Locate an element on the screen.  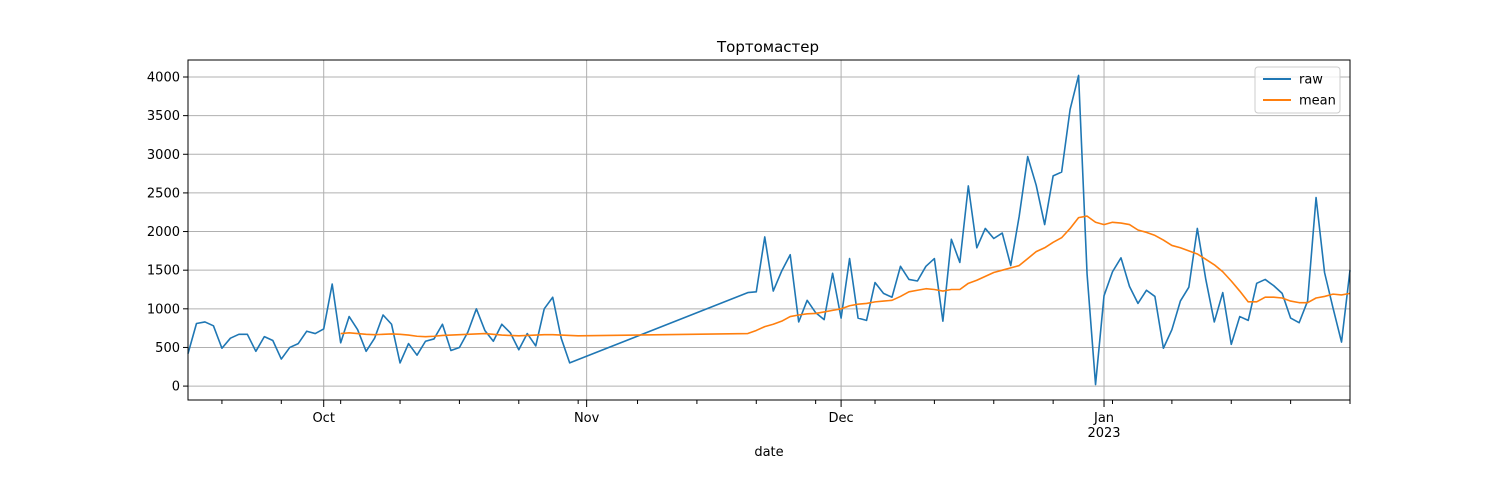
chart-title: Тортомастер is located at coordinates (767, 47).